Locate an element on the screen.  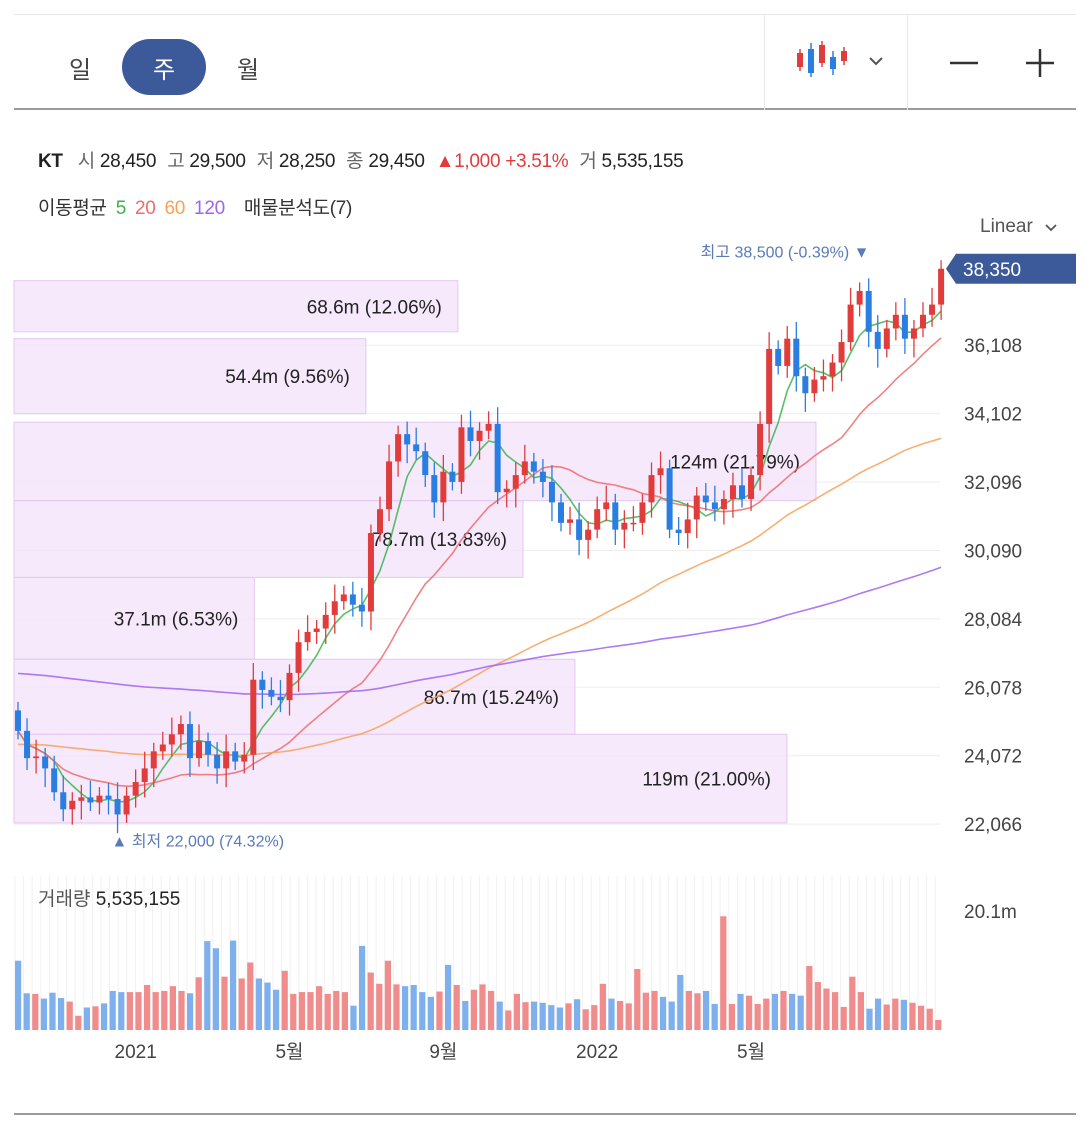
period-tab-day: 일 is located at coordinates (80, 70).